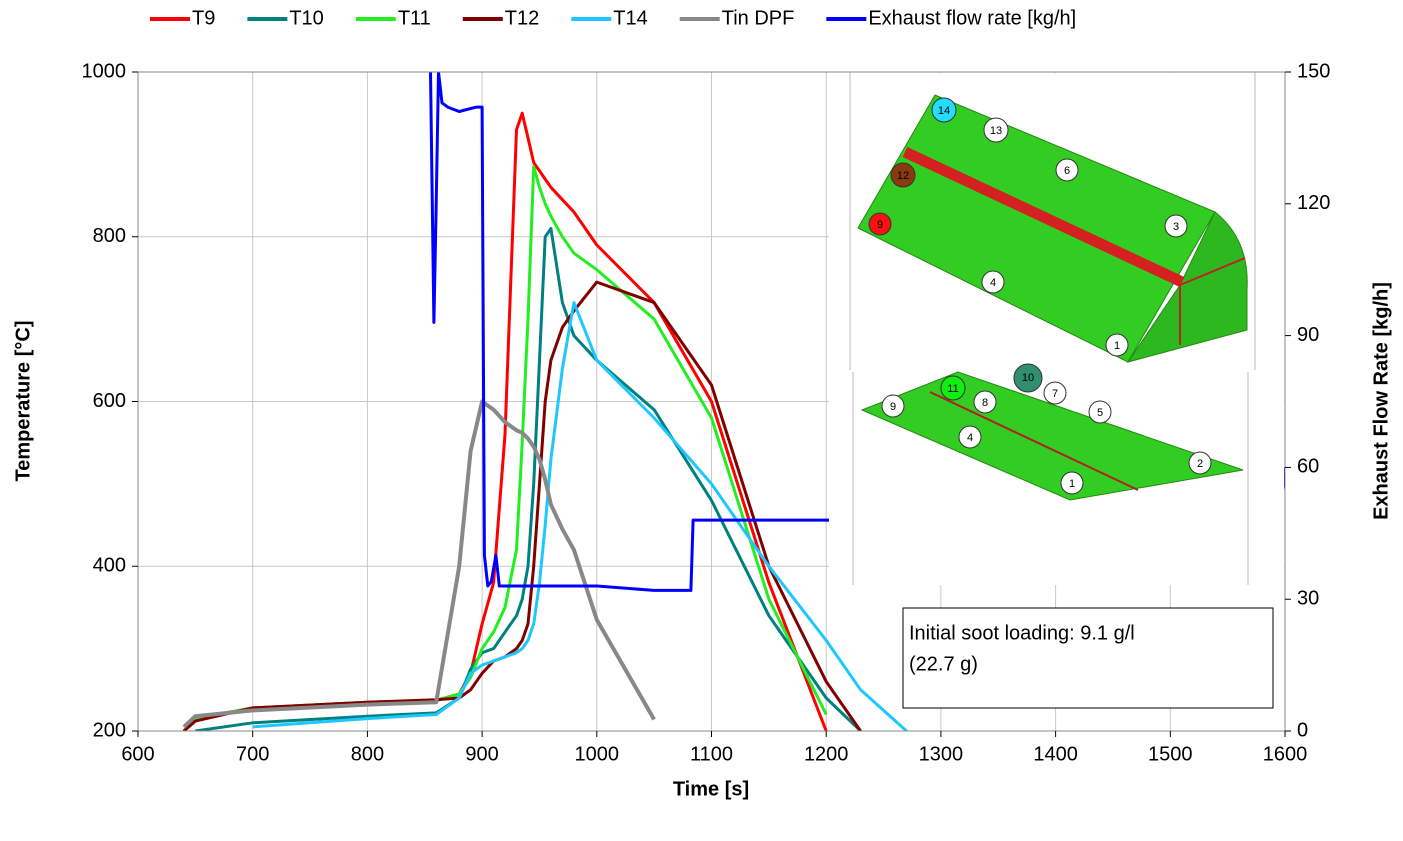 The width and height of the screenshot is (1403, 841). What do you see at coordinates (252, 754) in the screenshot?
I see `x-tick-label: 700` at bounding box center [252, 754].